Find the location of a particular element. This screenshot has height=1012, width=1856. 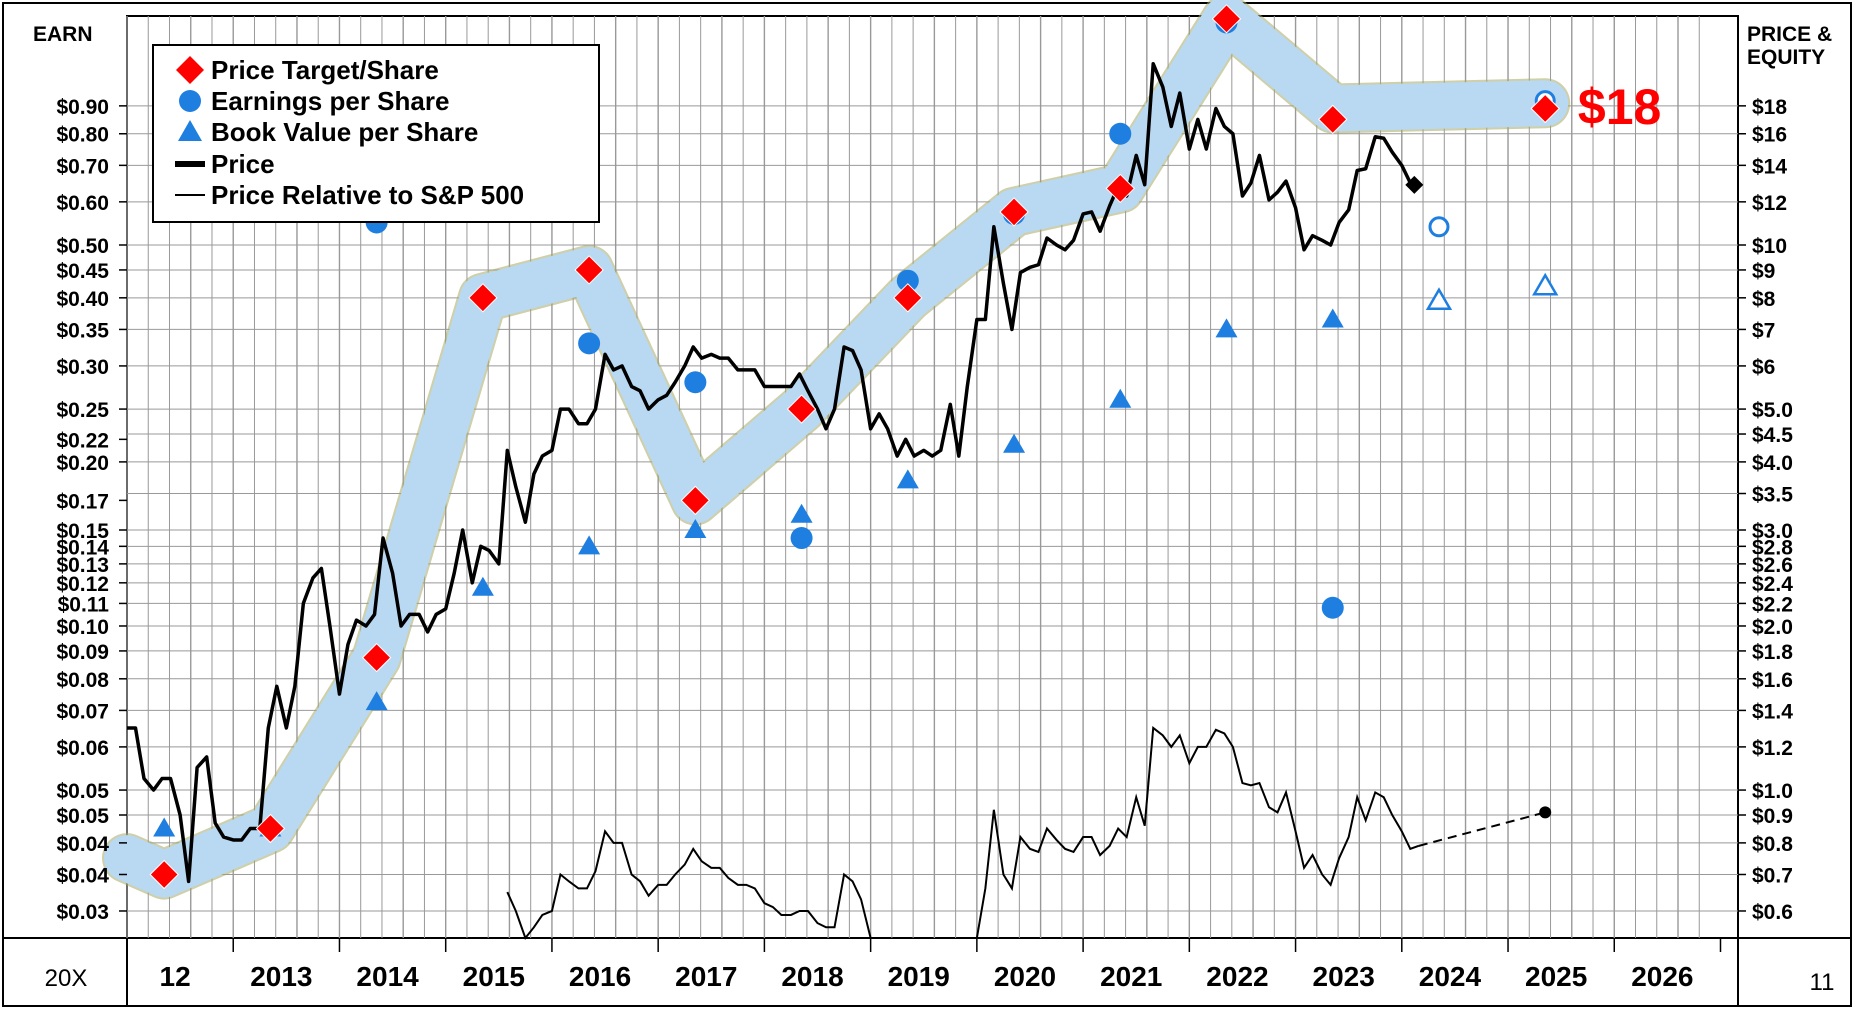

x-tick-label: 2022 is located at coordinates (1237, 976).